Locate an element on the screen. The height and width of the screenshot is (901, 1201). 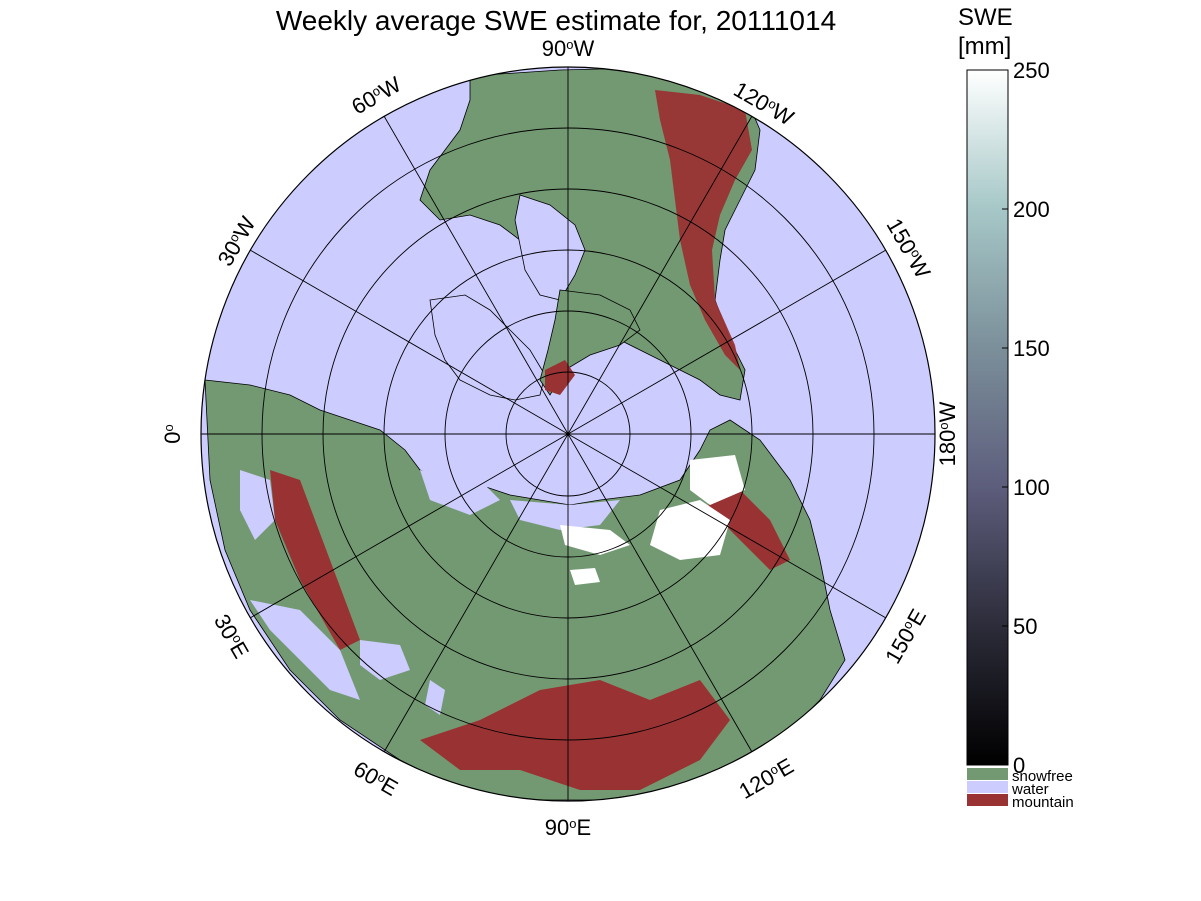
legend-label-water: water is located at coordinates (1030, 789).